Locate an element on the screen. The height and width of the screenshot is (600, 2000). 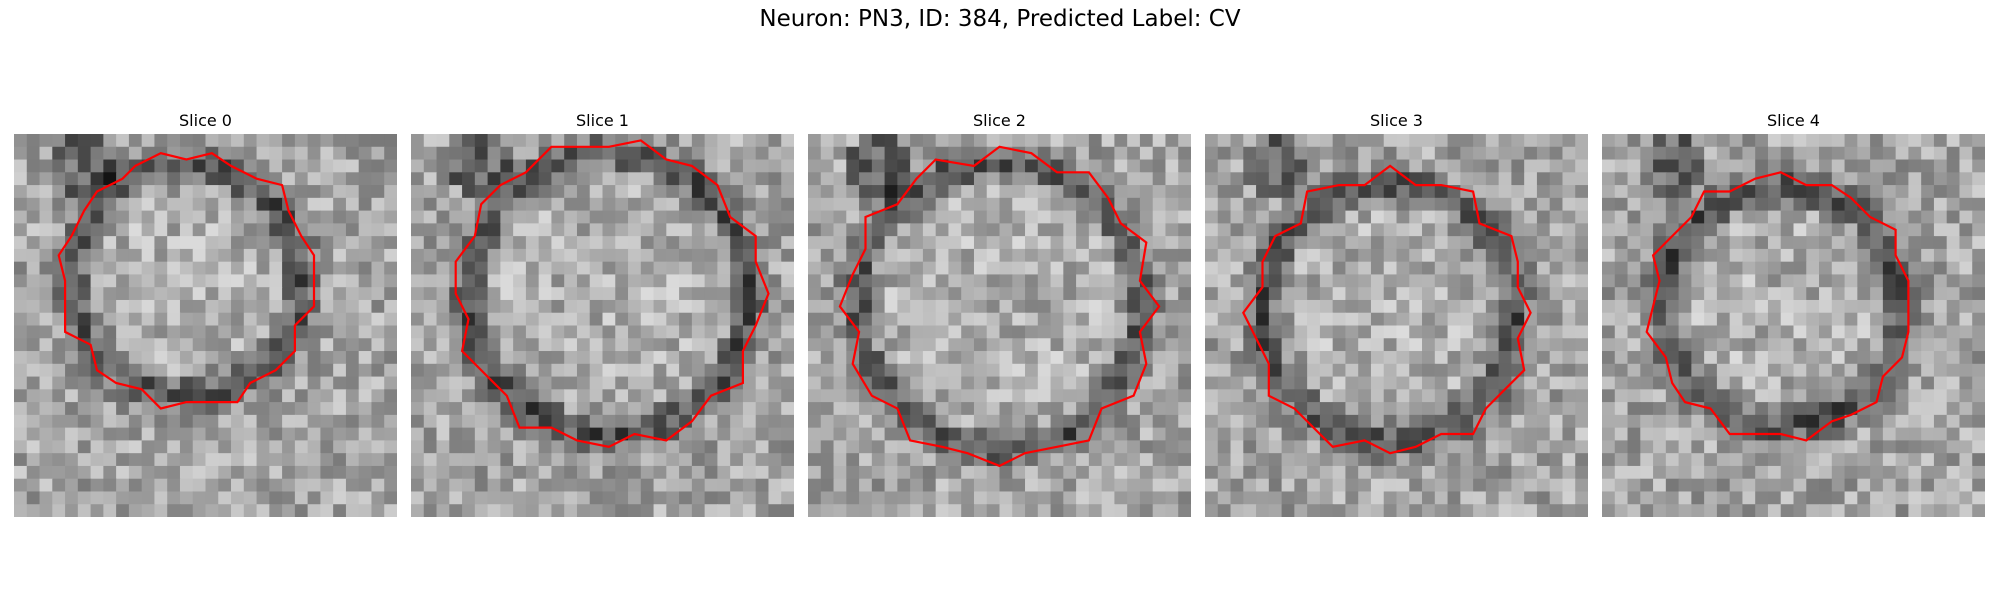
slice-title: Slice 4 is located at coordinates (1793, 120).